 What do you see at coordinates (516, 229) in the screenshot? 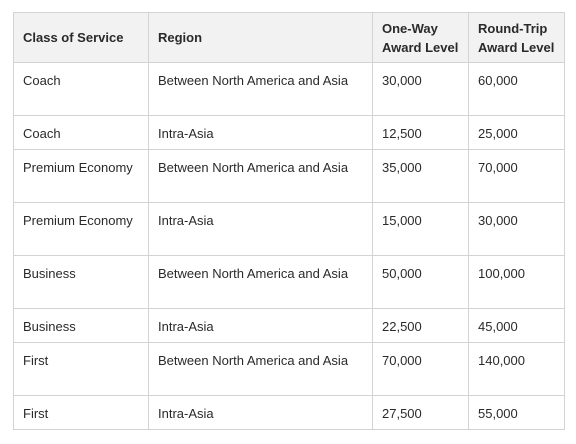
I see `cell-round-trip: 30,000` at bounding box center [516, 229].